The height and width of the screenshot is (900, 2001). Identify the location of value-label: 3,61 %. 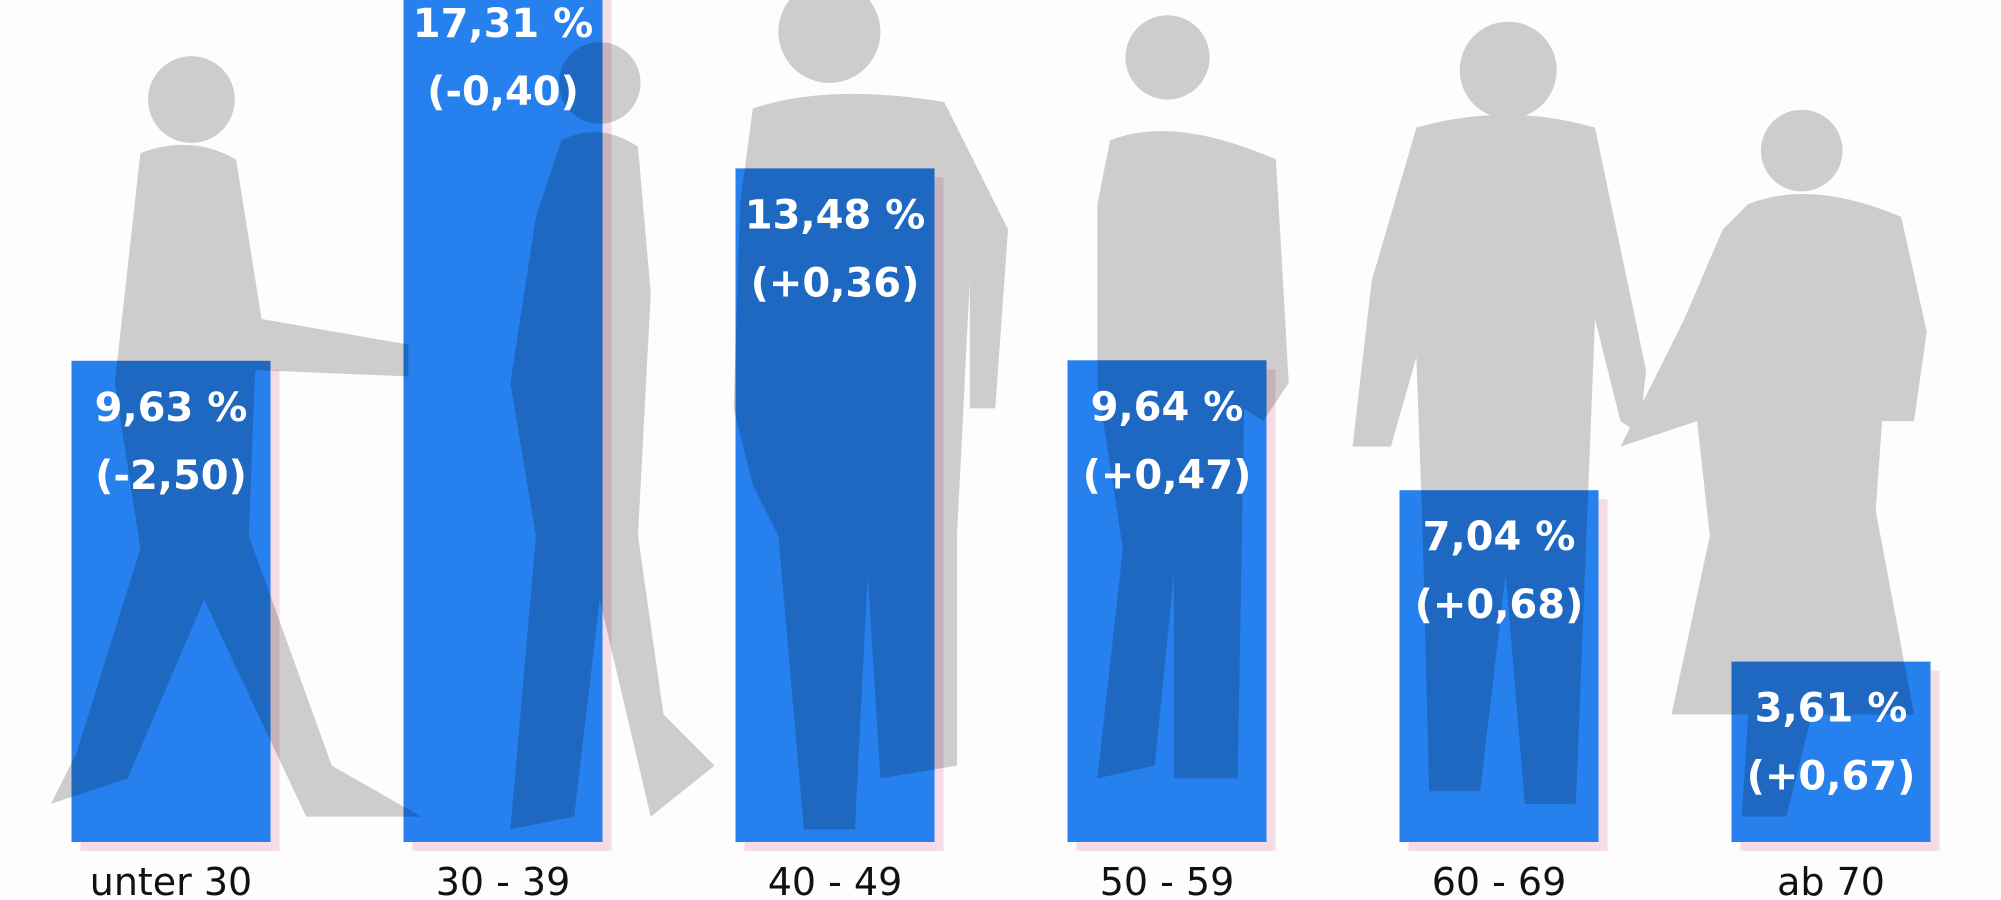
(1831, 709).